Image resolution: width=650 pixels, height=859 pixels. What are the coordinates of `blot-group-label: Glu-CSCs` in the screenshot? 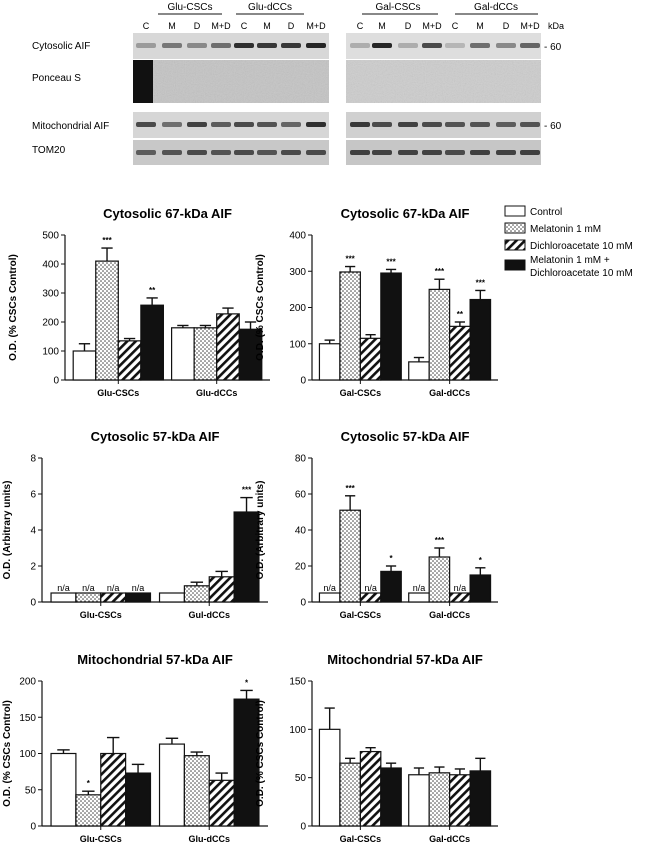 It's located at (189, 7).